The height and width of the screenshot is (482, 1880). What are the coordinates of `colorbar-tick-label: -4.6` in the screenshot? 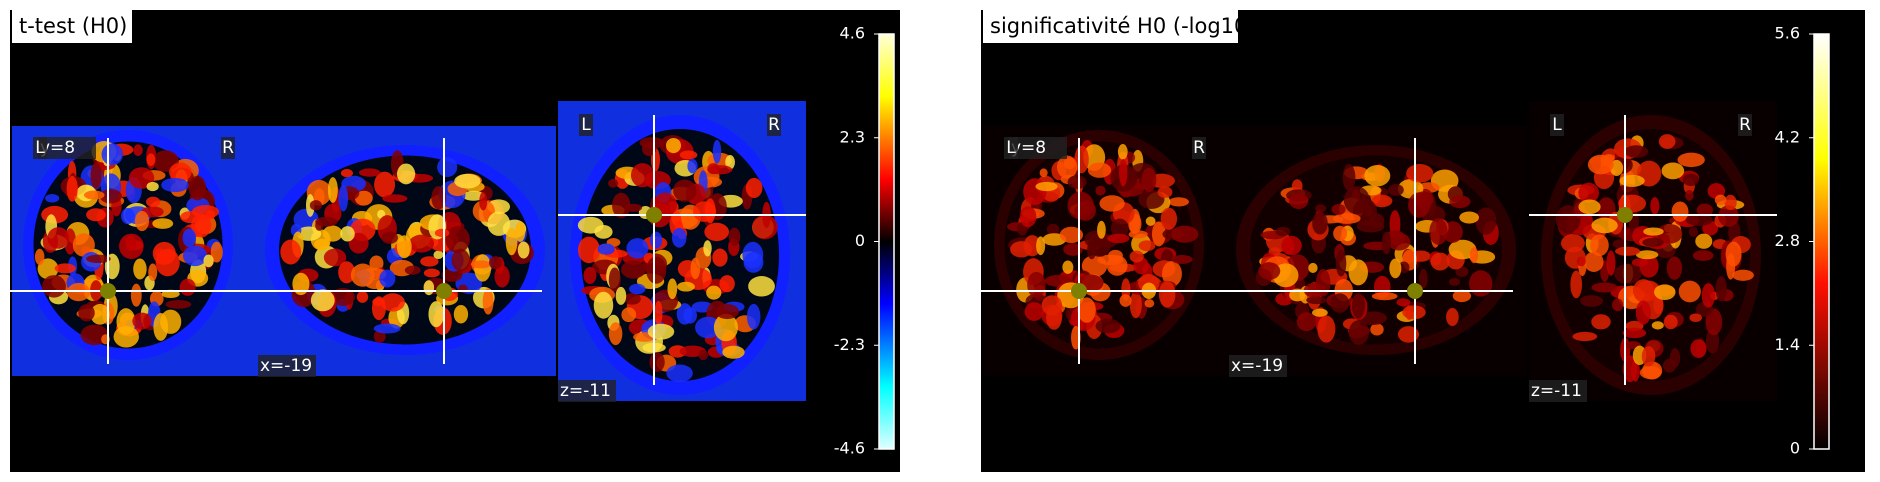 It's located at (849, 448).